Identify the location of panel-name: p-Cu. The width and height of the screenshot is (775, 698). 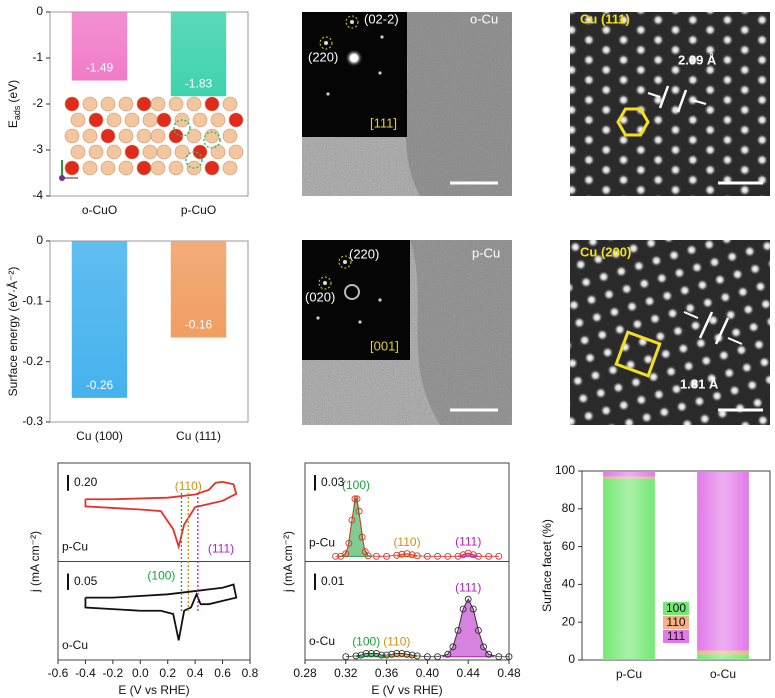
(75, 547).